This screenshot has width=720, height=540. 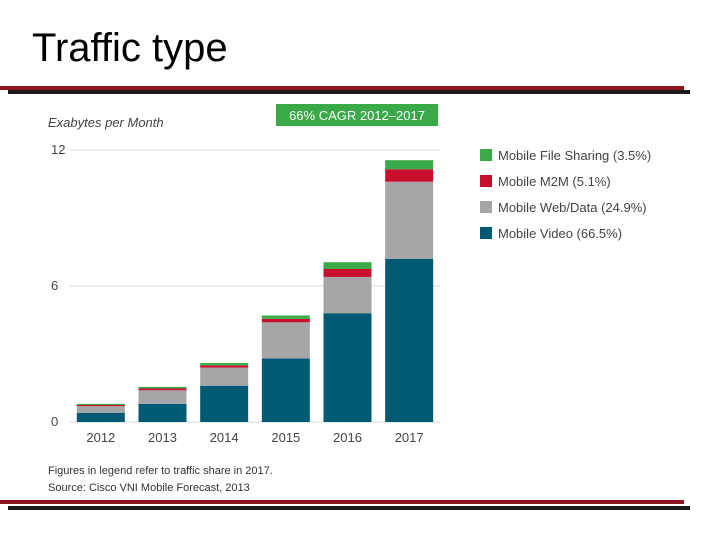 What do you see at coordinates (560, 233) in the screenshot?
I see `legend-label: Mobile Video (66.5%)` at bounding box center [560, 233].